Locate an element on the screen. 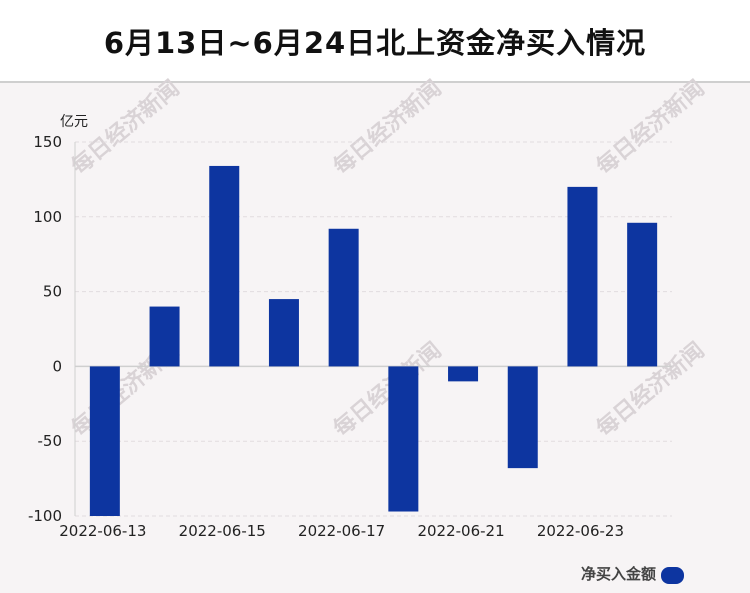  y-unit-label: 亿元 is located at coordinates (74, 122).